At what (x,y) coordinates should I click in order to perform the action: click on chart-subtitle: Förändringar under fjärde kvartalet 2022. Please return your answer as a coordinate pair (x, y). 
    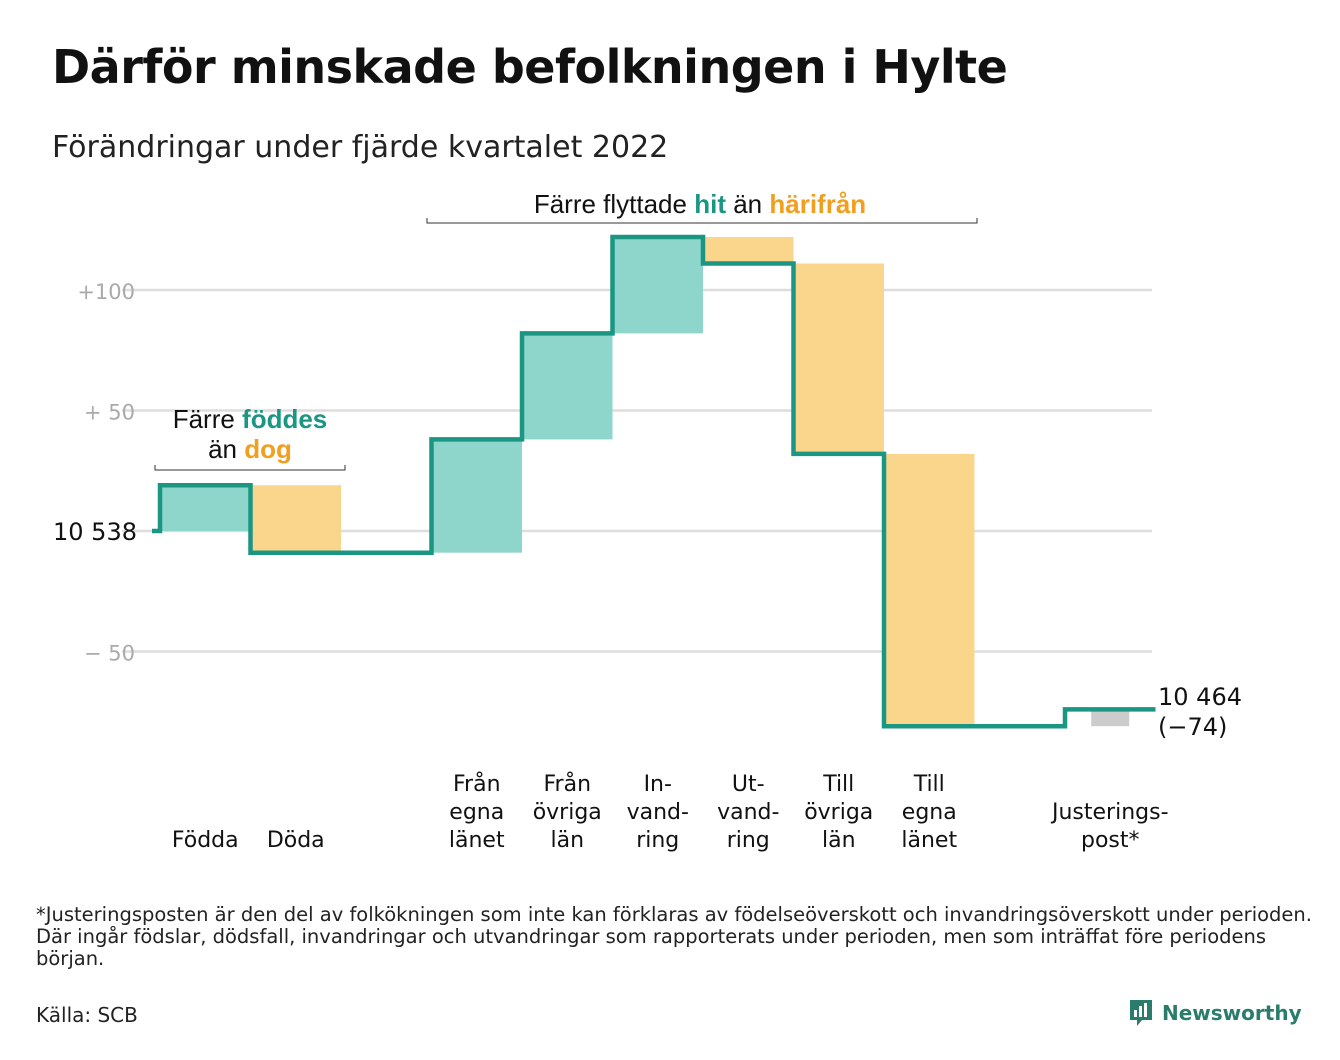
    Looking at the image, I should click on (360, 147).